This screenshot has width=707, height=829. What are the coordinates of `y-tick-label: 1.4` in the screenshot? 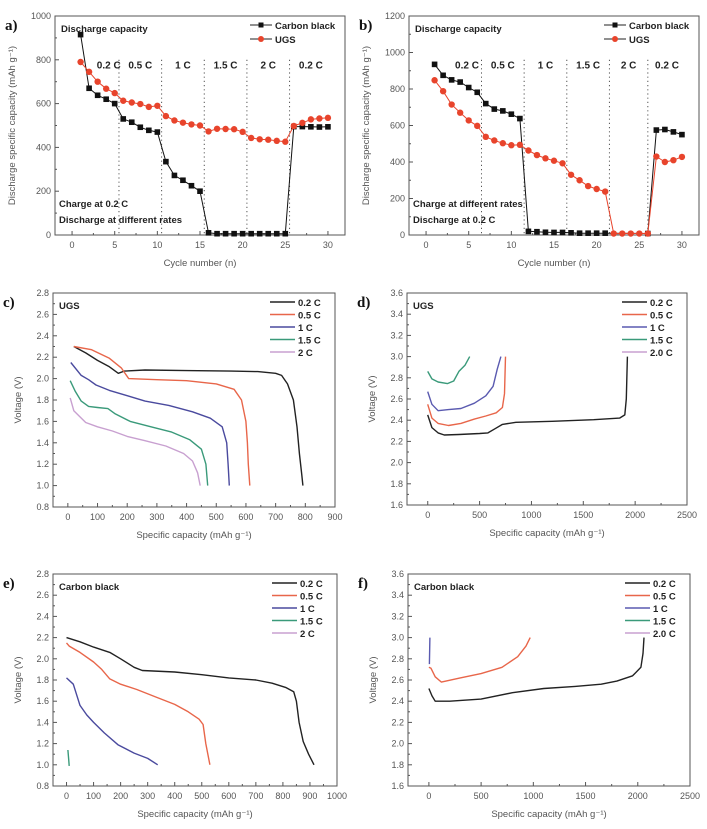 It's located at (42, 443).